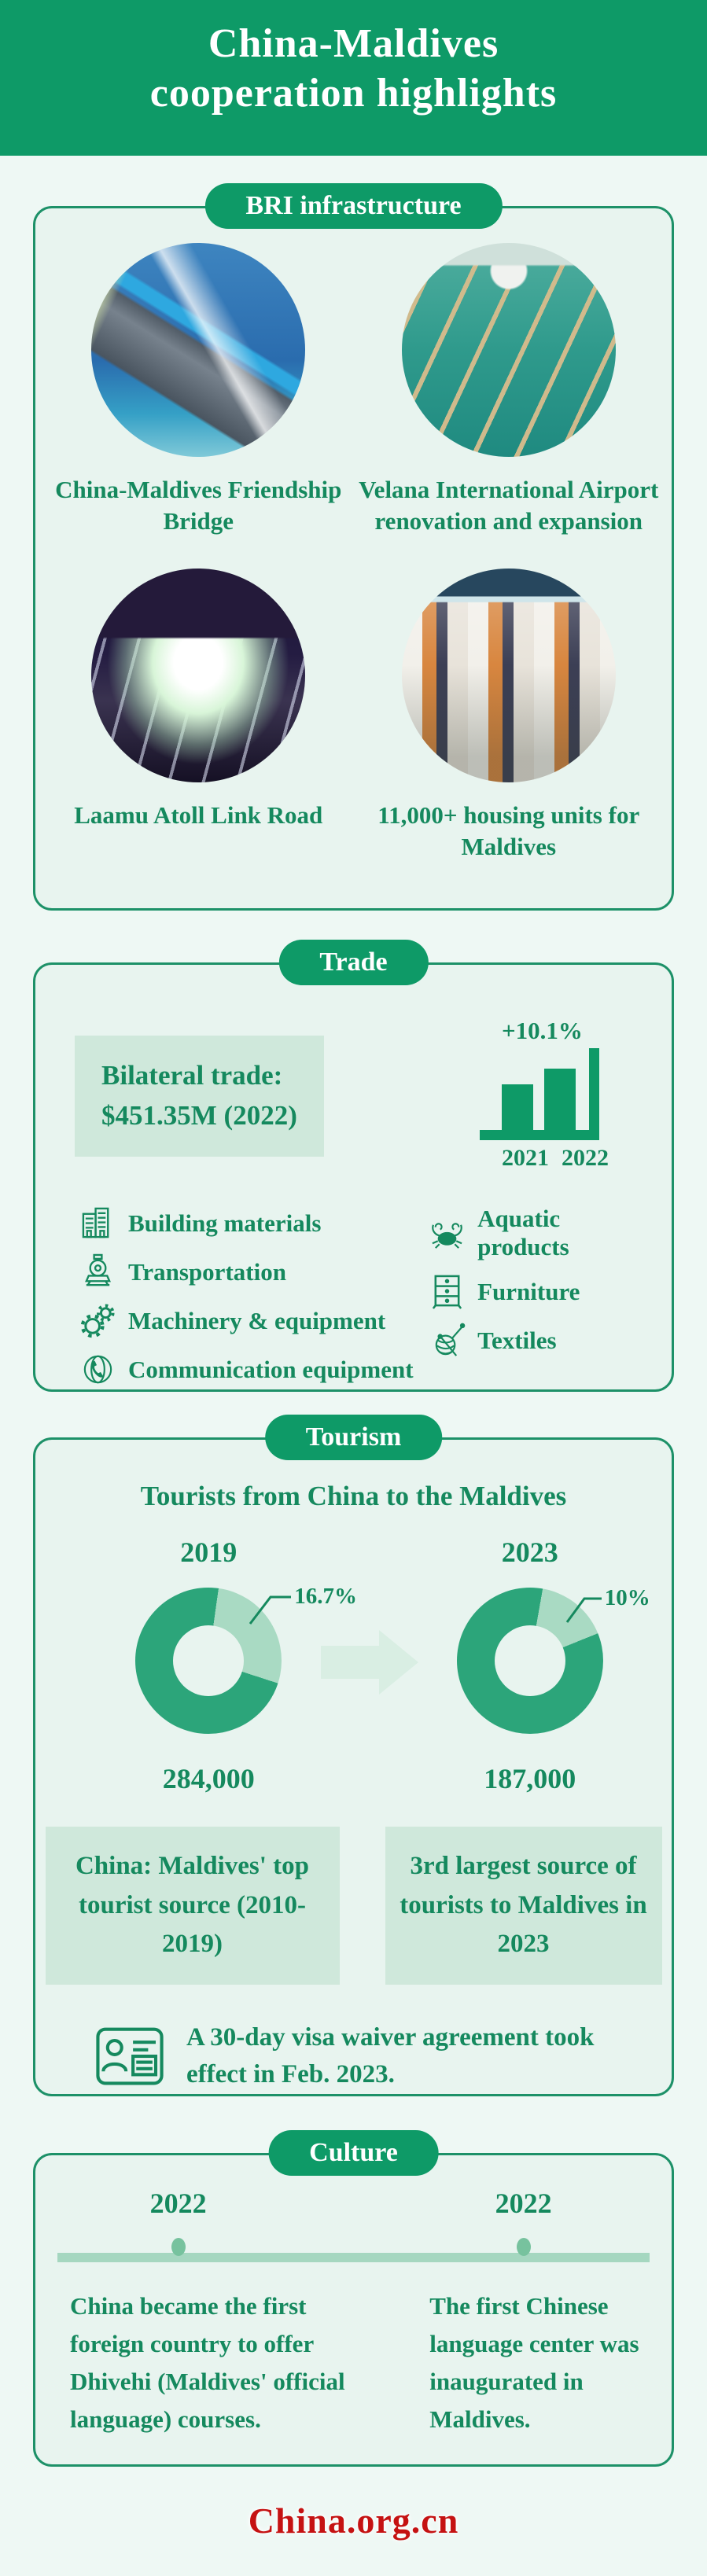 The image size is (707, 2576). What do you see at coordinates (325, 1596) in the screenshot?
I see `share-label-2019: 16.7%` at bounding box center [325, 1596].